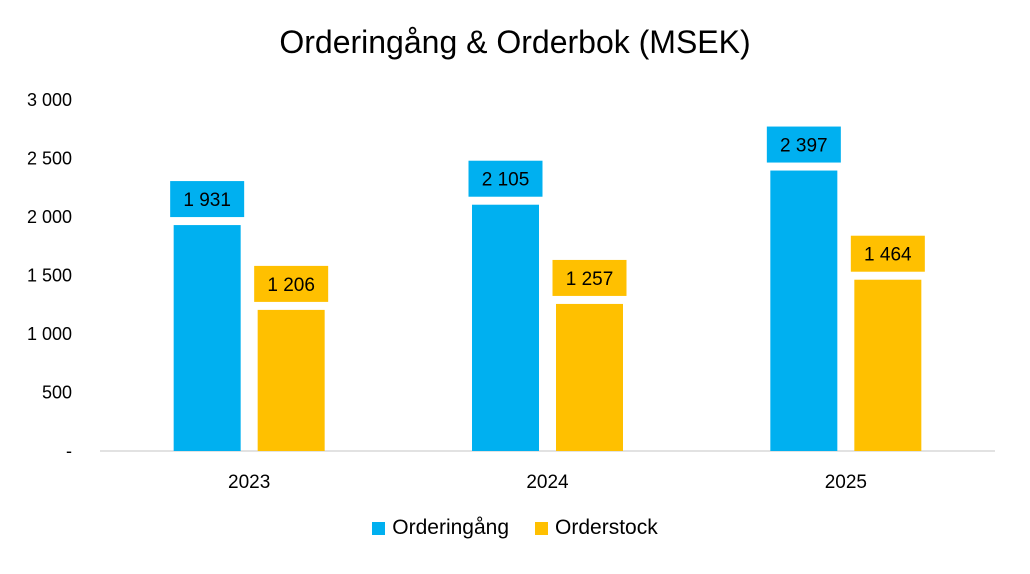  What do you see at coordinates (804, 310) in the screenshot?
I see `bar-orderingång-2025` at bounding box center [804, 310].